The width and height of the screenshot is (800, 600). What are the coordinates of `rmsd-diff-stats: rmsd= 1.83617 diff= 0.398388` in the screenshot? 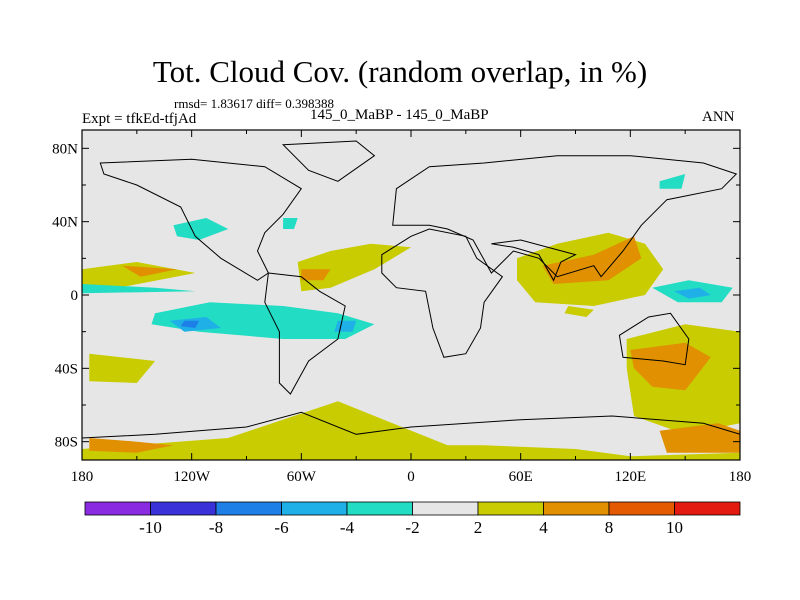 It's located at (254, 103).